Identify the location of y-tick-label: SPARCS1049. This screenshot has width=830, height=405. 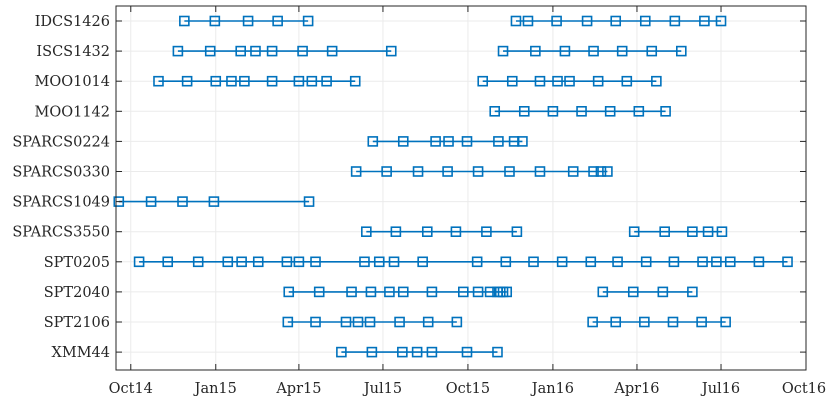
(61, 203).